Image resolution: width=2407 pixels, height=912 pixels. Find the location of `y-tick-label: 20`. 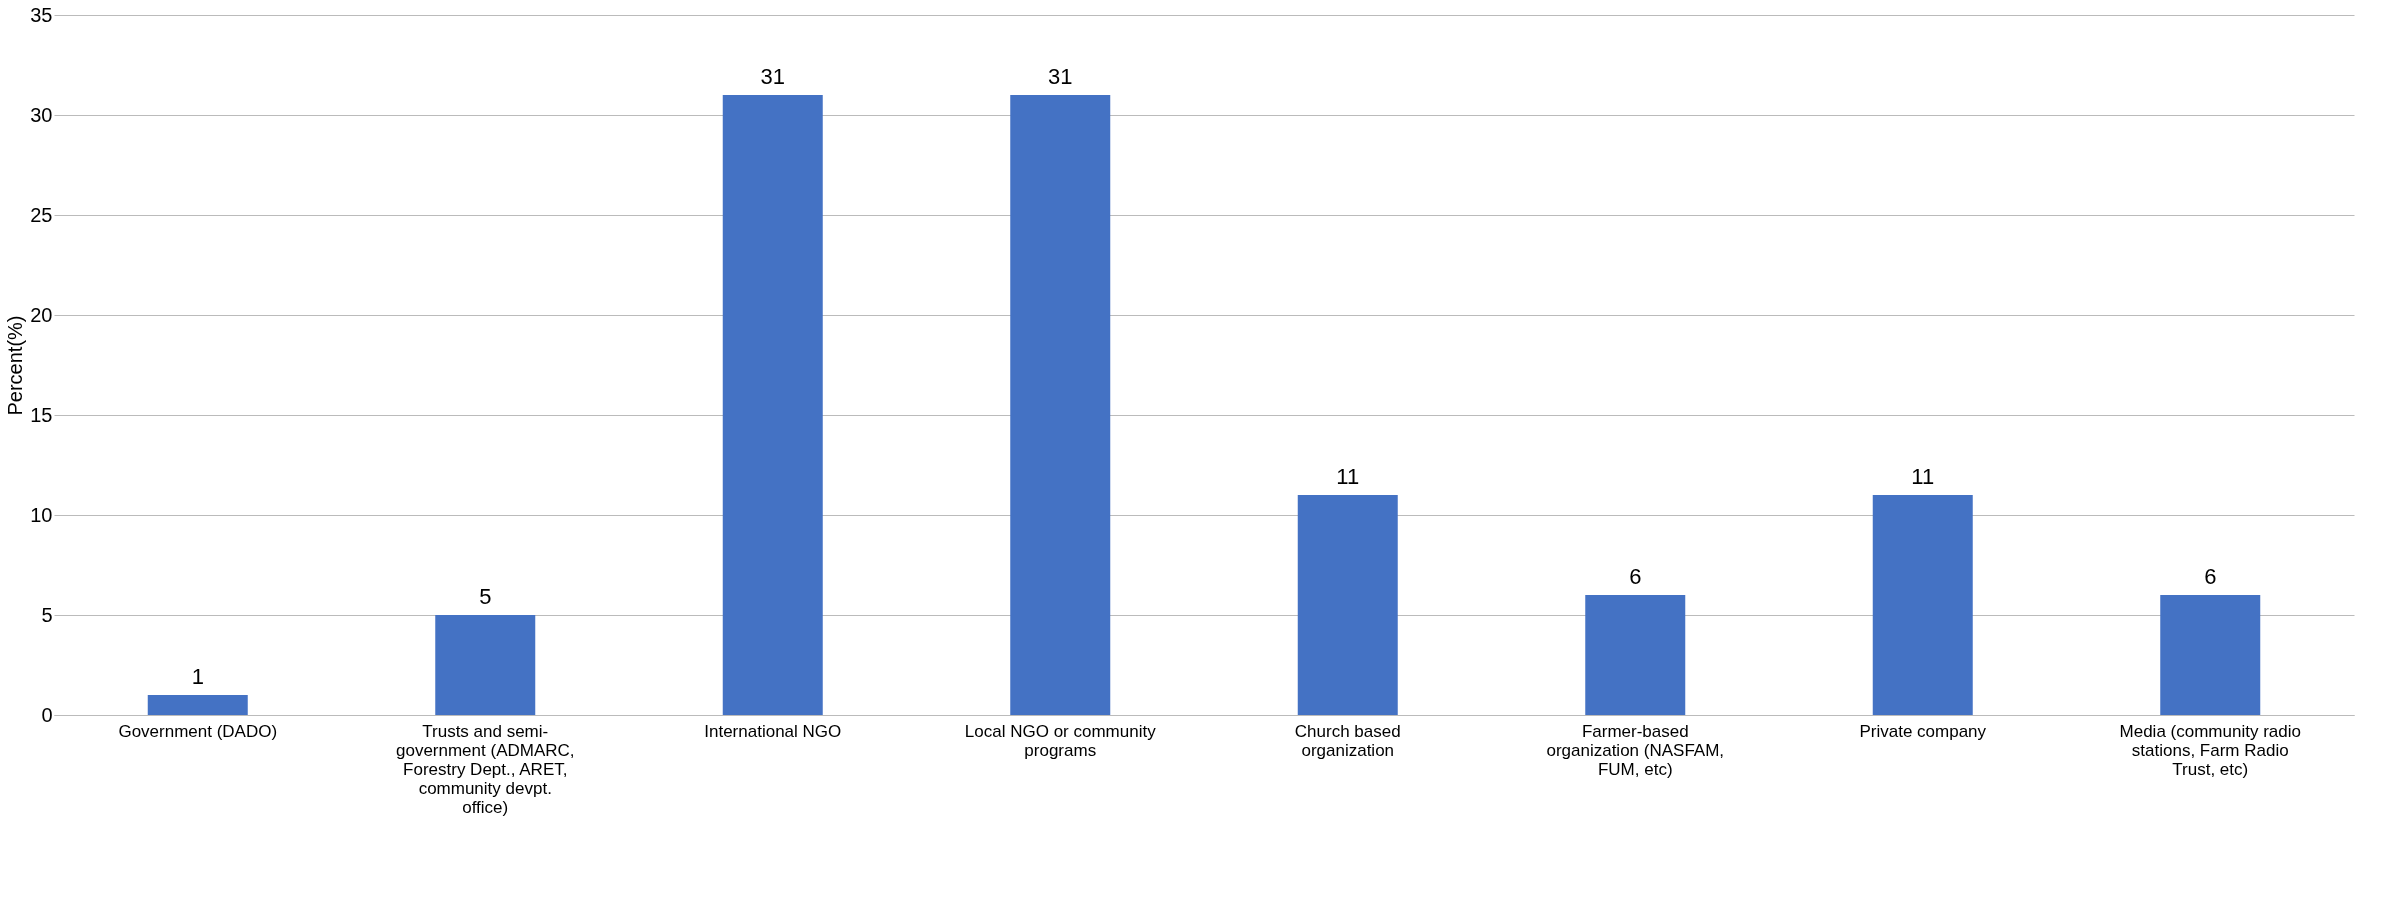

y-tick-label: 20 is located at coordinates (41, 314).